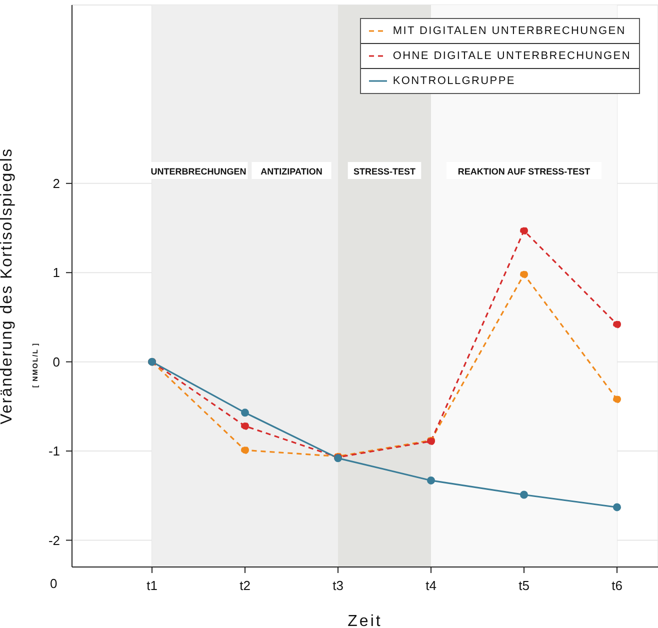  I want to click on x-tick-label: t6, so click(617, 586).